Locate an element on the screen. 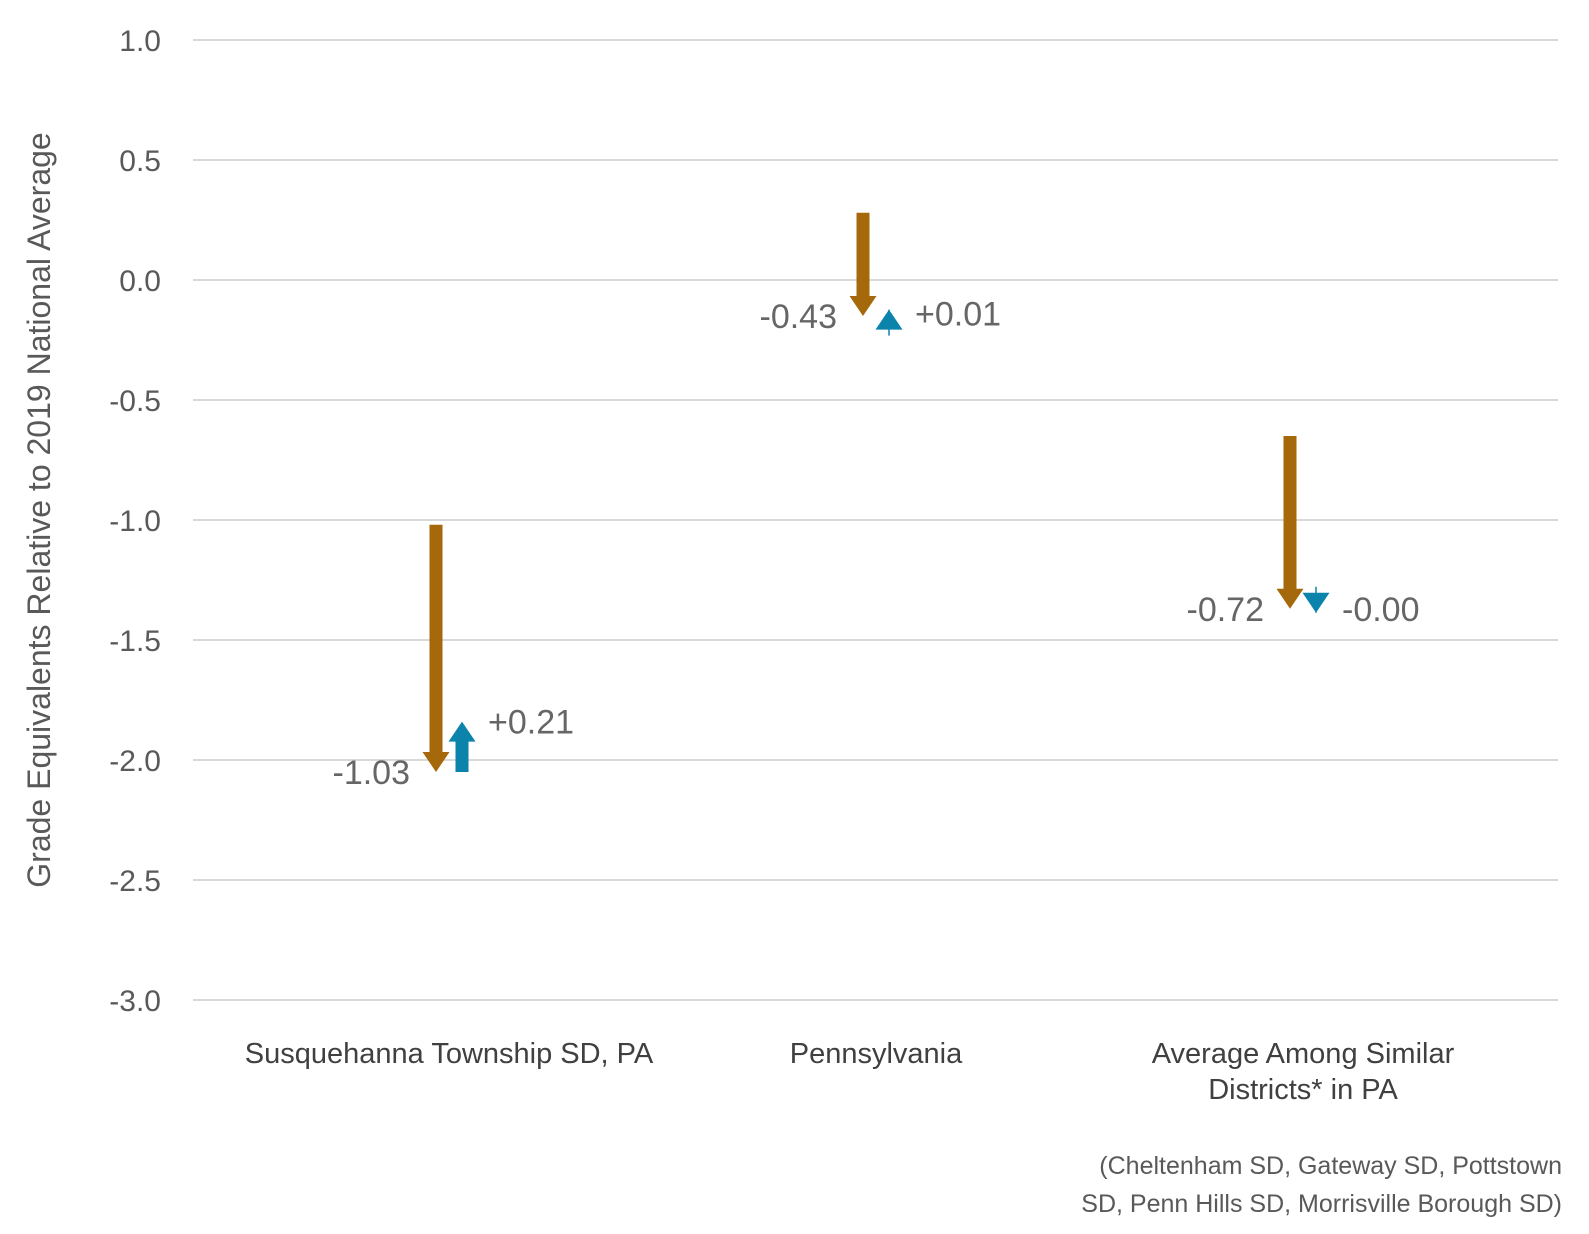  y-tick-label: -0.5 is located at coordinates (135, 401).